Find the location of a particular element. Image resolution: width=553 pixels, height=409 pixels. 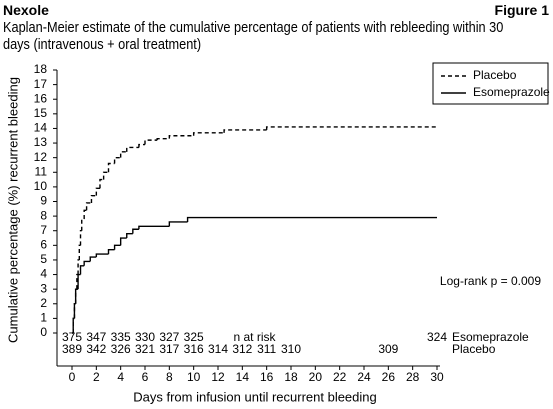

at-risk-count: 309 is located at coordinates (388, 349).